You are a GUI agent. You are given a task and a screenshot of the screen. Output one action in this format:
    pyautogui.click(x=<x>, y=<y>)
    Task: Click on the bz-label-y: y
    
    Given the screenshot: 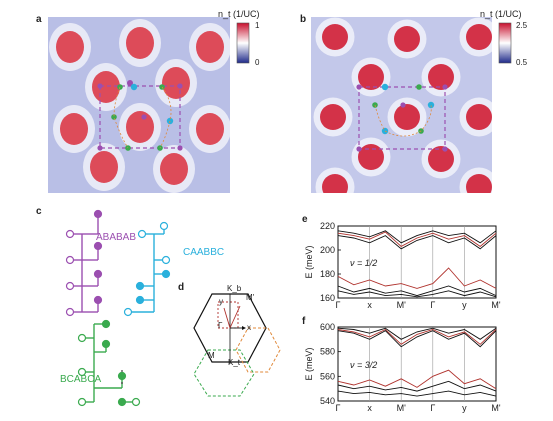 What is the action you would take?
    pyautogui.click(x=221, y=301)
    